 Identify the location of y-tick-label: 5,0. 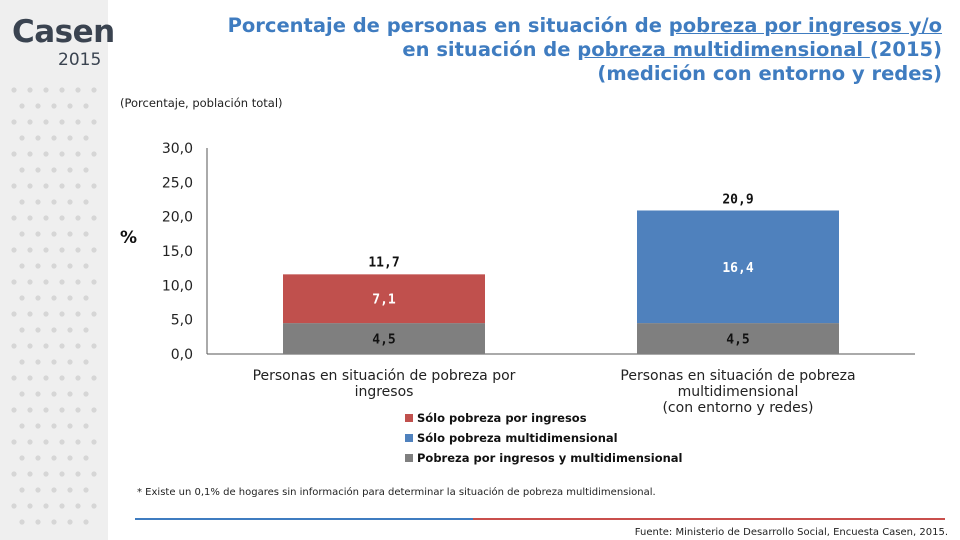
(182, 321).